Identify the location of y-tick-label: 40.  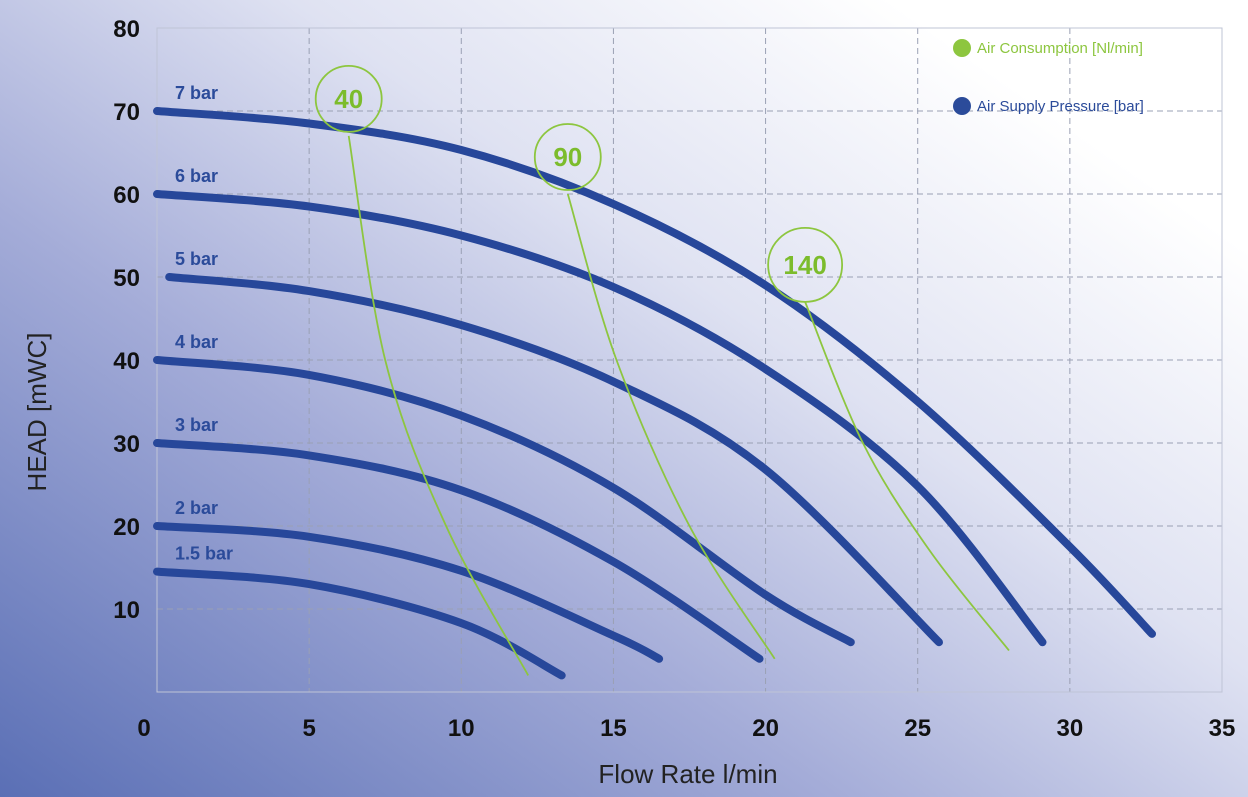
(126, 361).